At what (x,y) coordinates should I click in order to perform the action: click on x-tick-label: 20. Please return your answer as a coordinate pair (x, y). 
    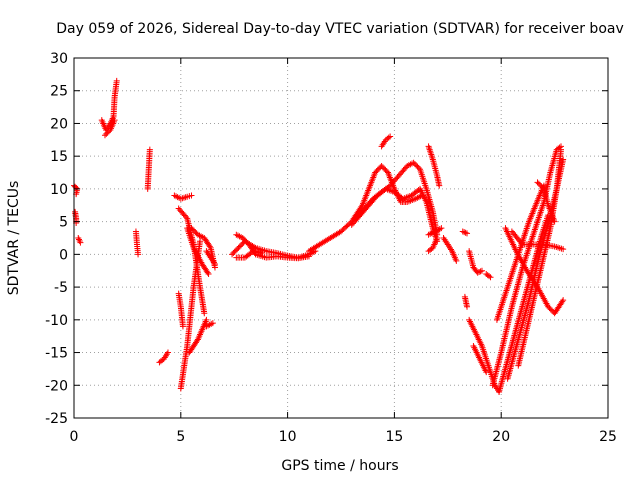
    Looking at the image, I should click on (501, 437).